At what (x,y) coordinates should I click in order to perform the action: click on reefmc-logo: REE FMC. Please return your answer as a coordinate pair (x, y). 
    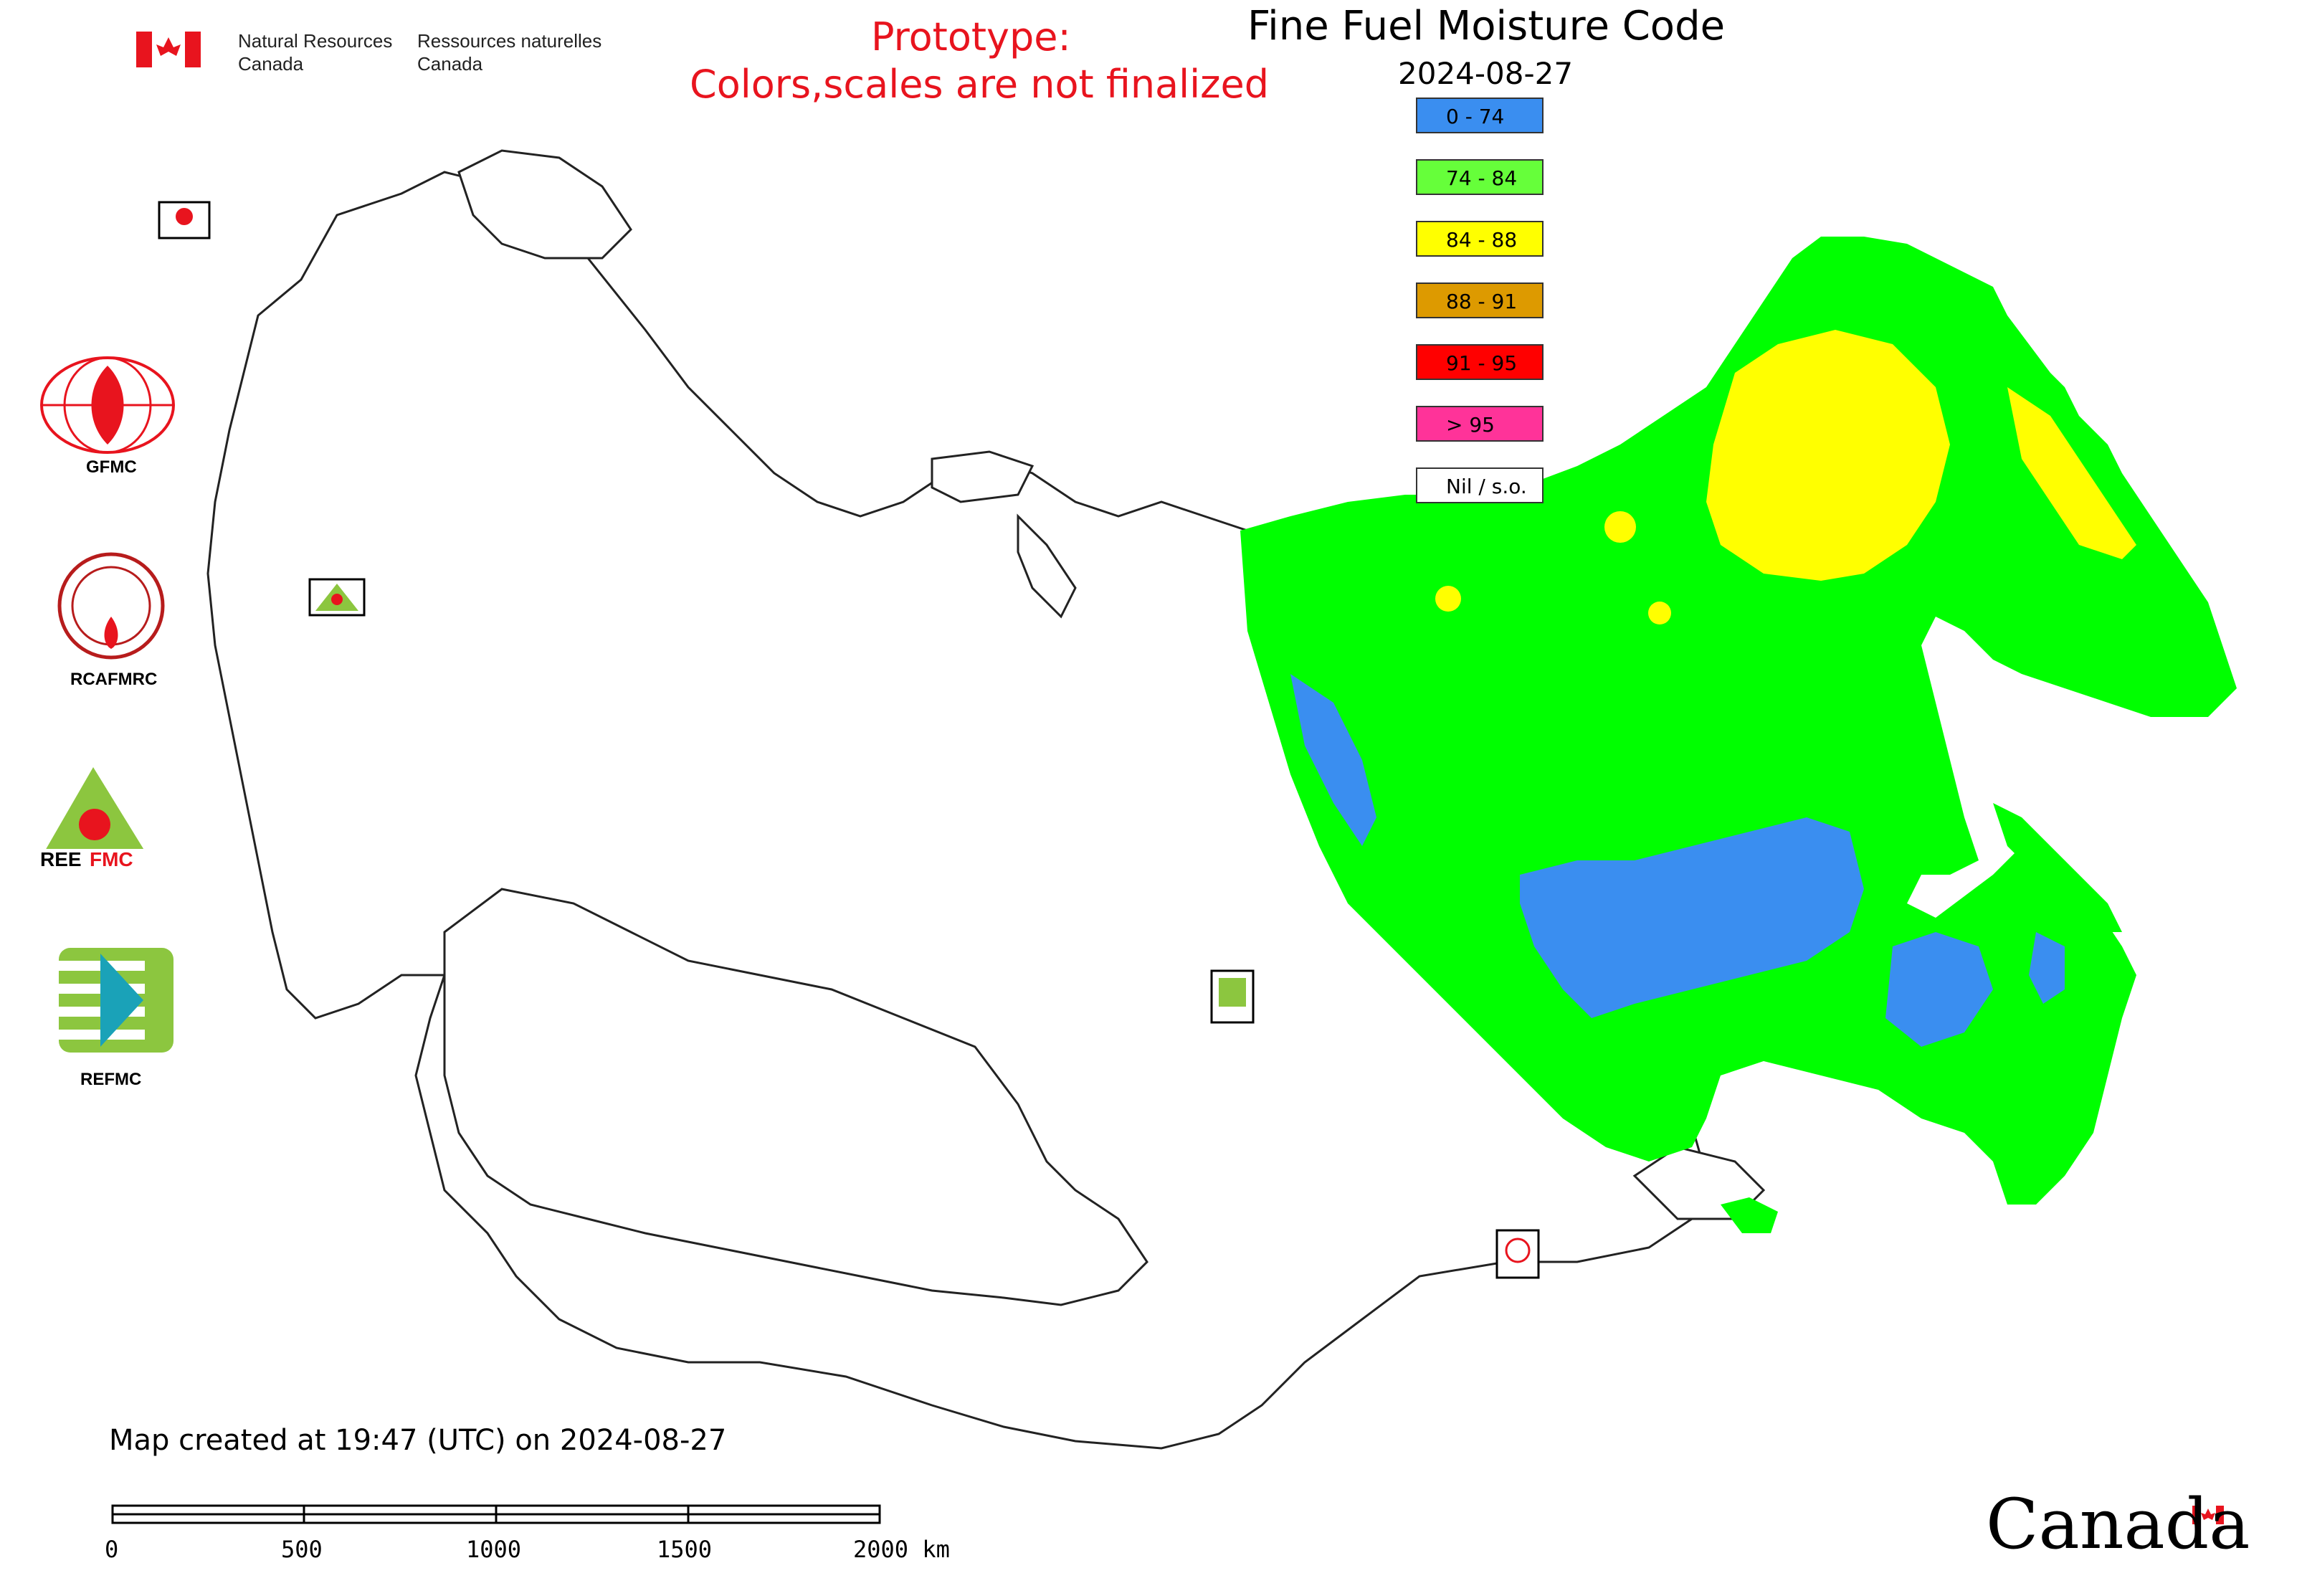
    Looking at the image, I should click on (113, 818).